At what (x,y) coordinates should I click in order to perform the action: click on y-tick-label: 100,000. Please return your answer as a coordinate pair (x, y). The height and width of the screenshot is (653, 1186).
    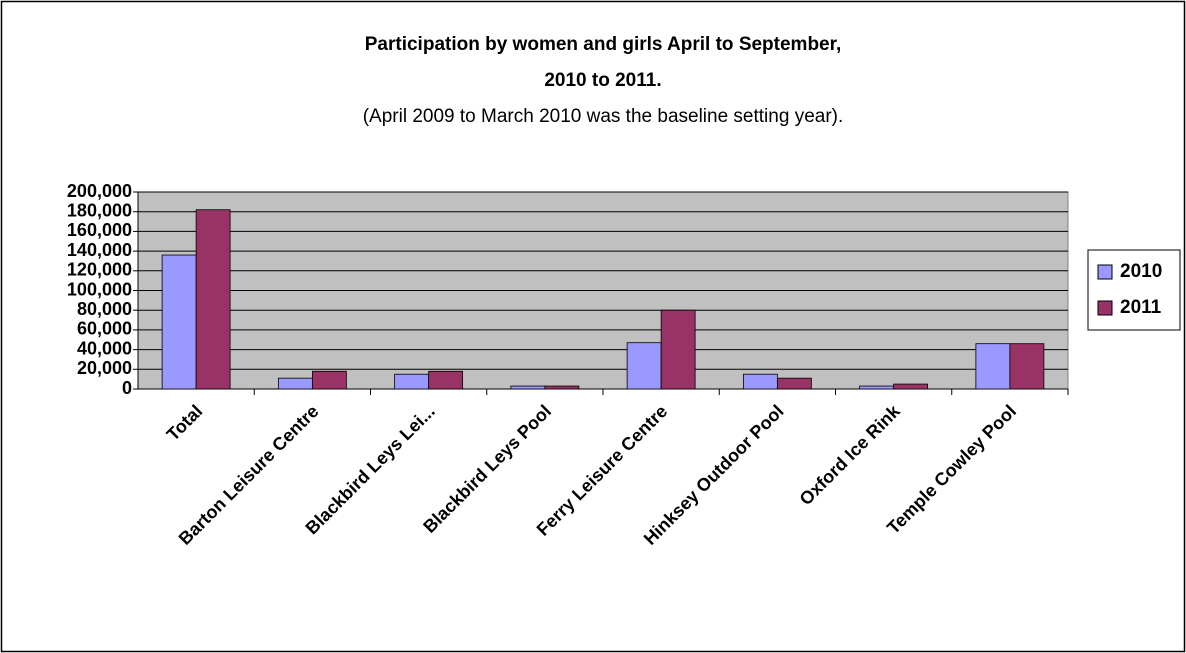
    Looking at the image, I should click on (99, 289).